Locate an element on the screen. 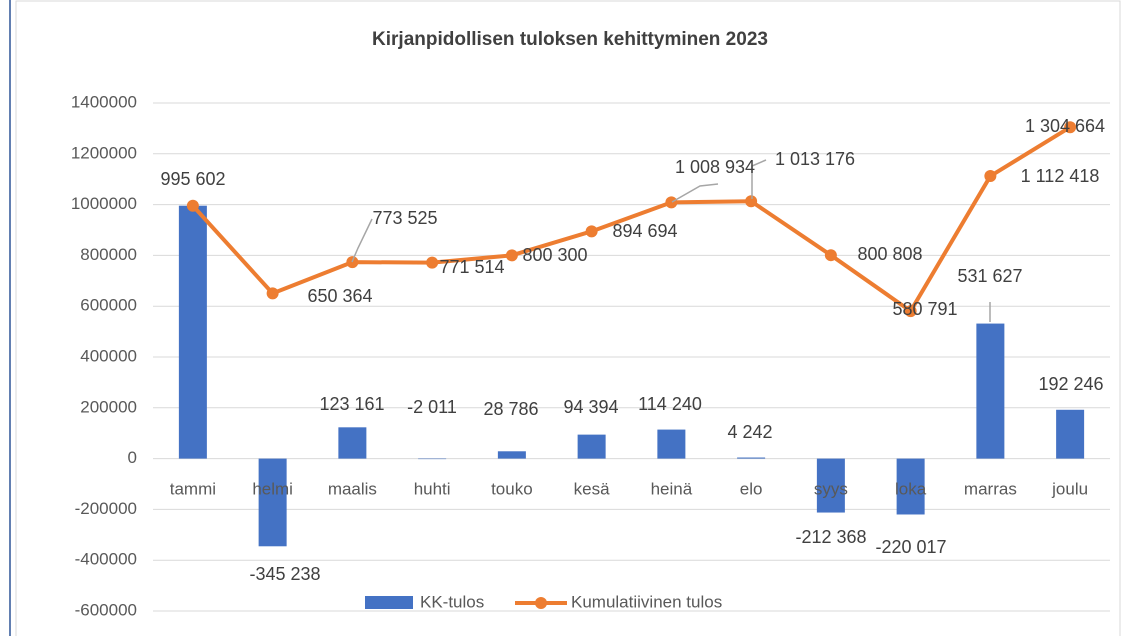 This screenshot has height=636, width=1132. x-tick-label: maalis is located at coordinates (352, 488).